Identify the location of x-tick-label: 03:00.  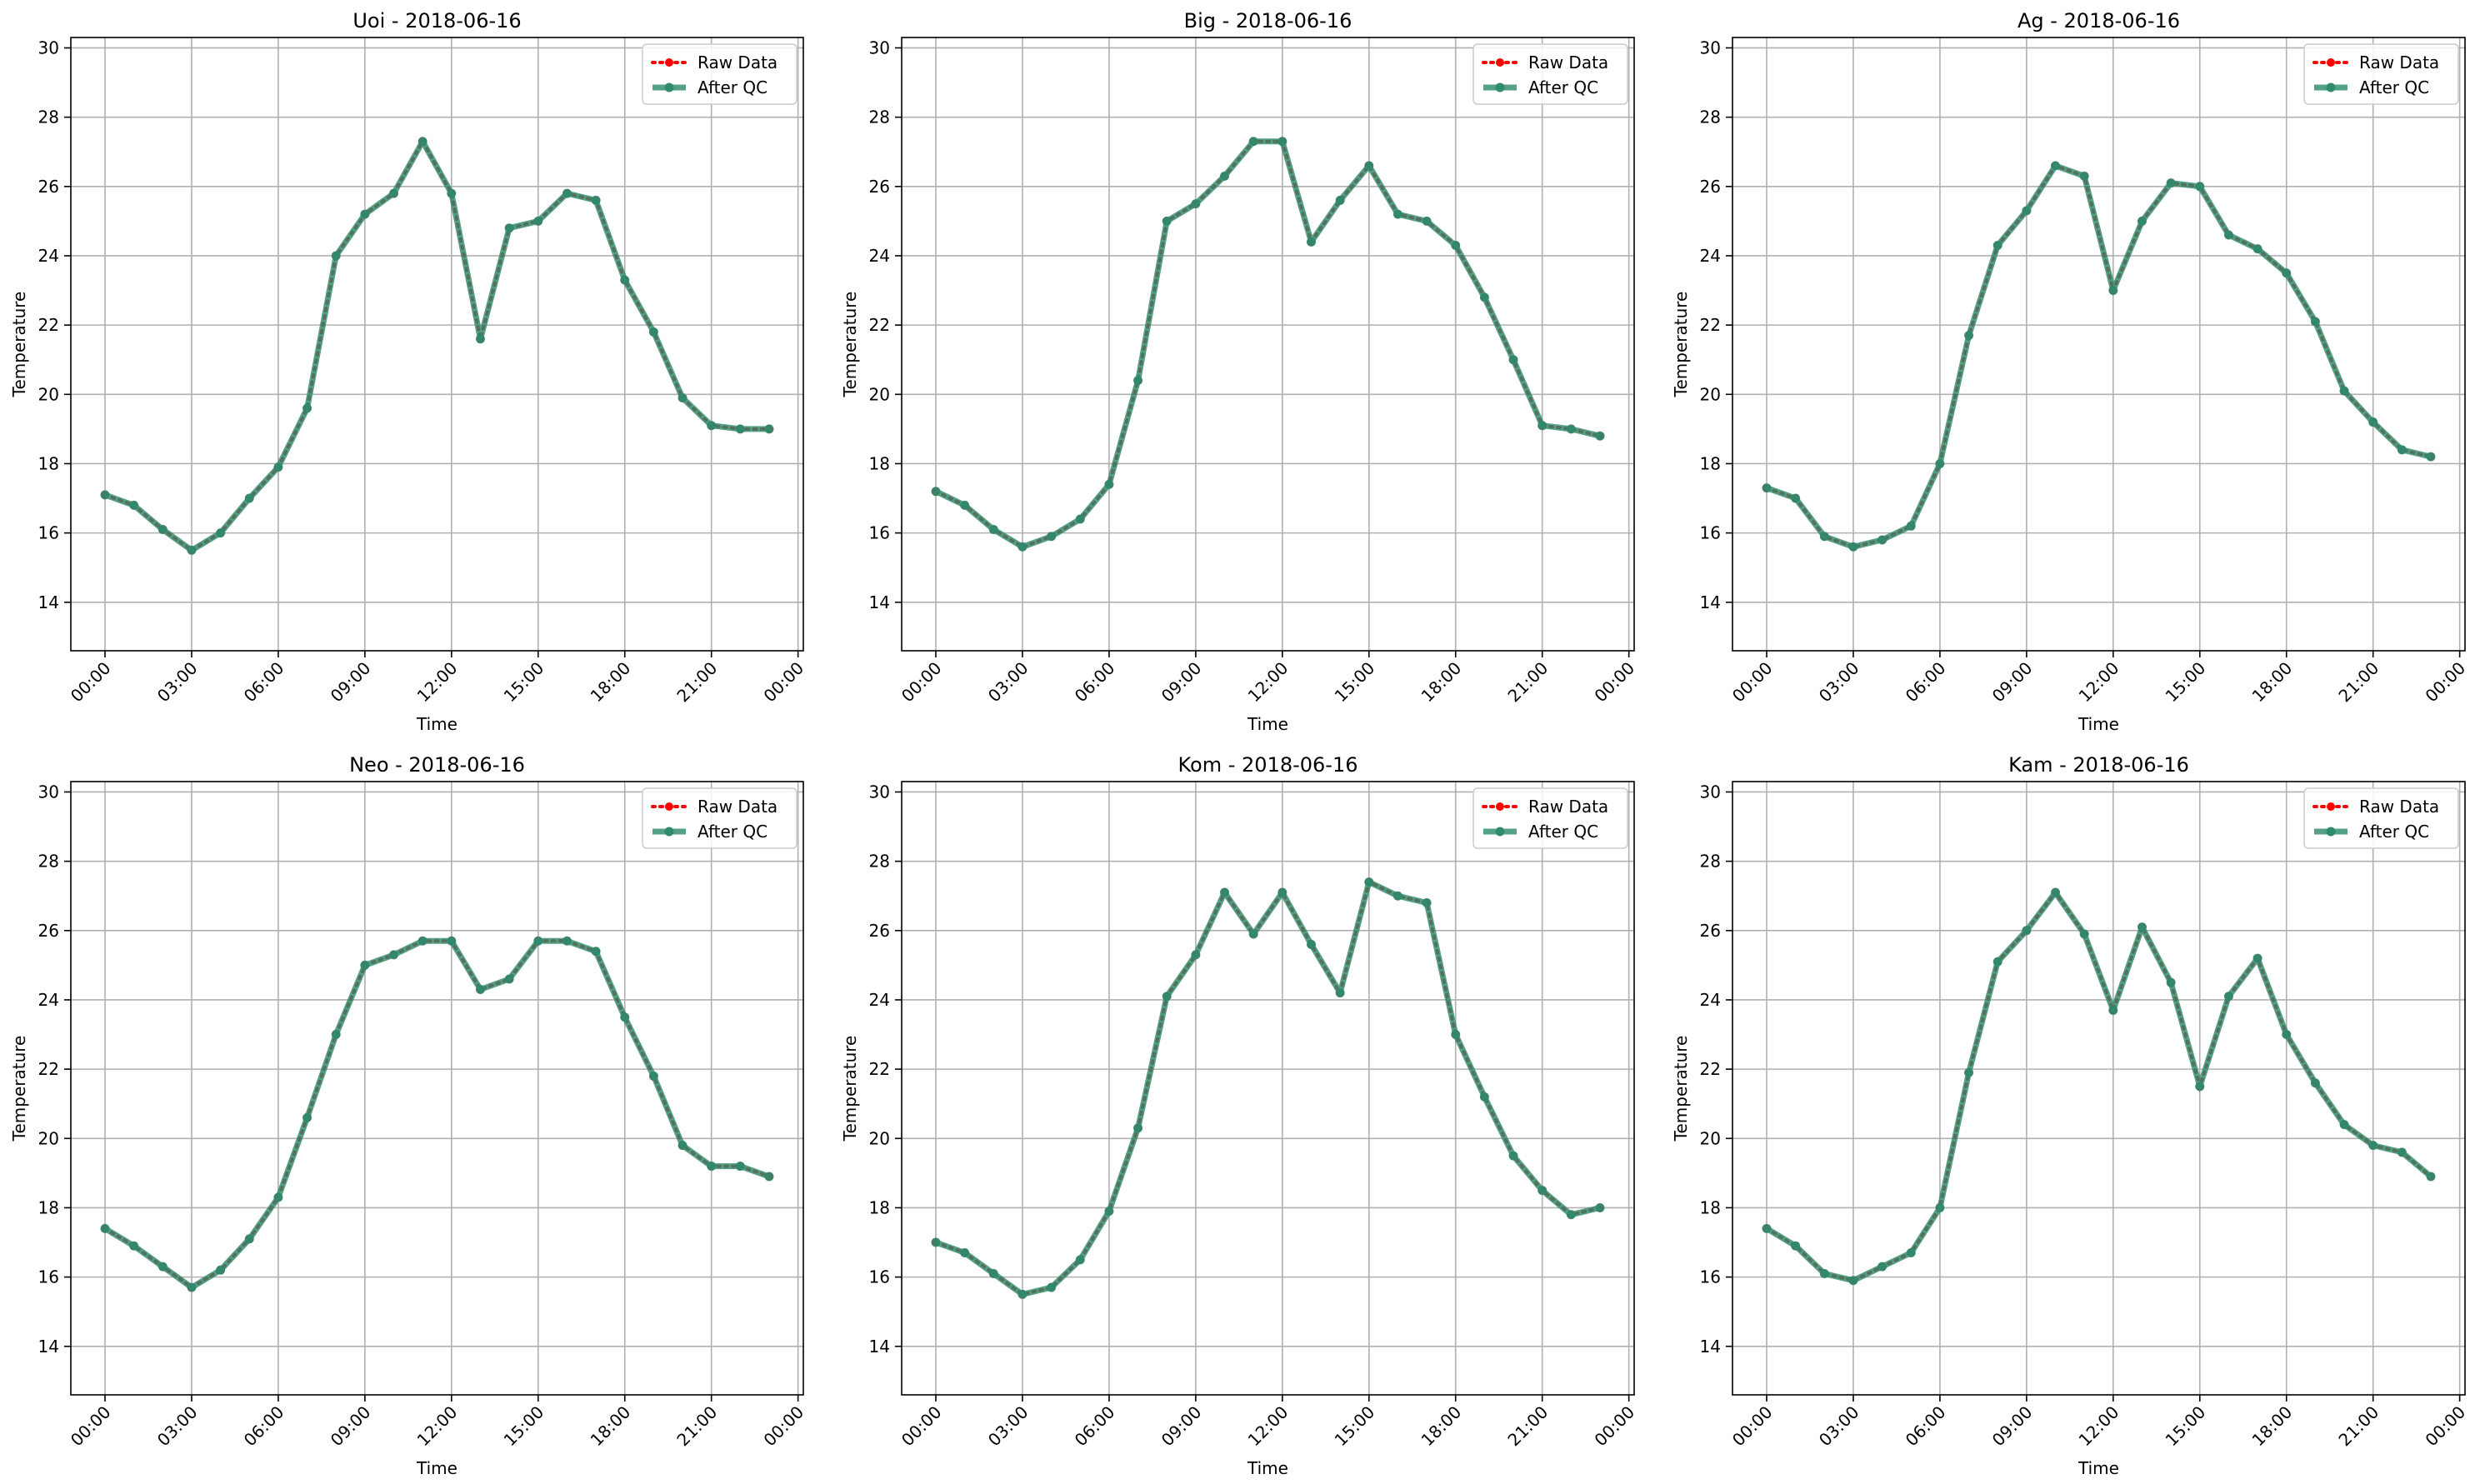
(1008, 1426).